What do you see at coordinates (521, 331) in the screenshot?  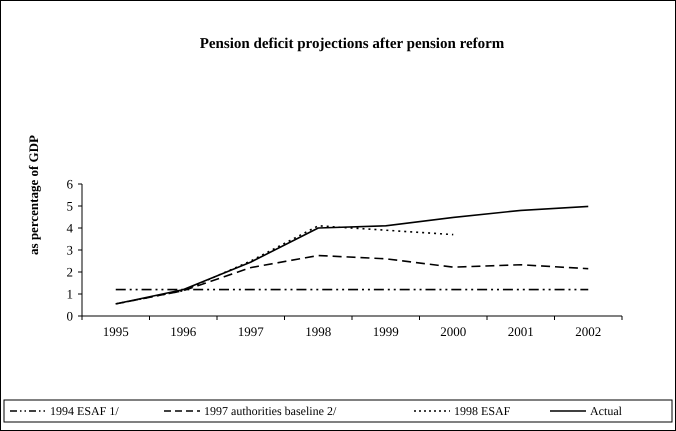 I see `x-tick-label: 2001` at bounding box center [521, 331].